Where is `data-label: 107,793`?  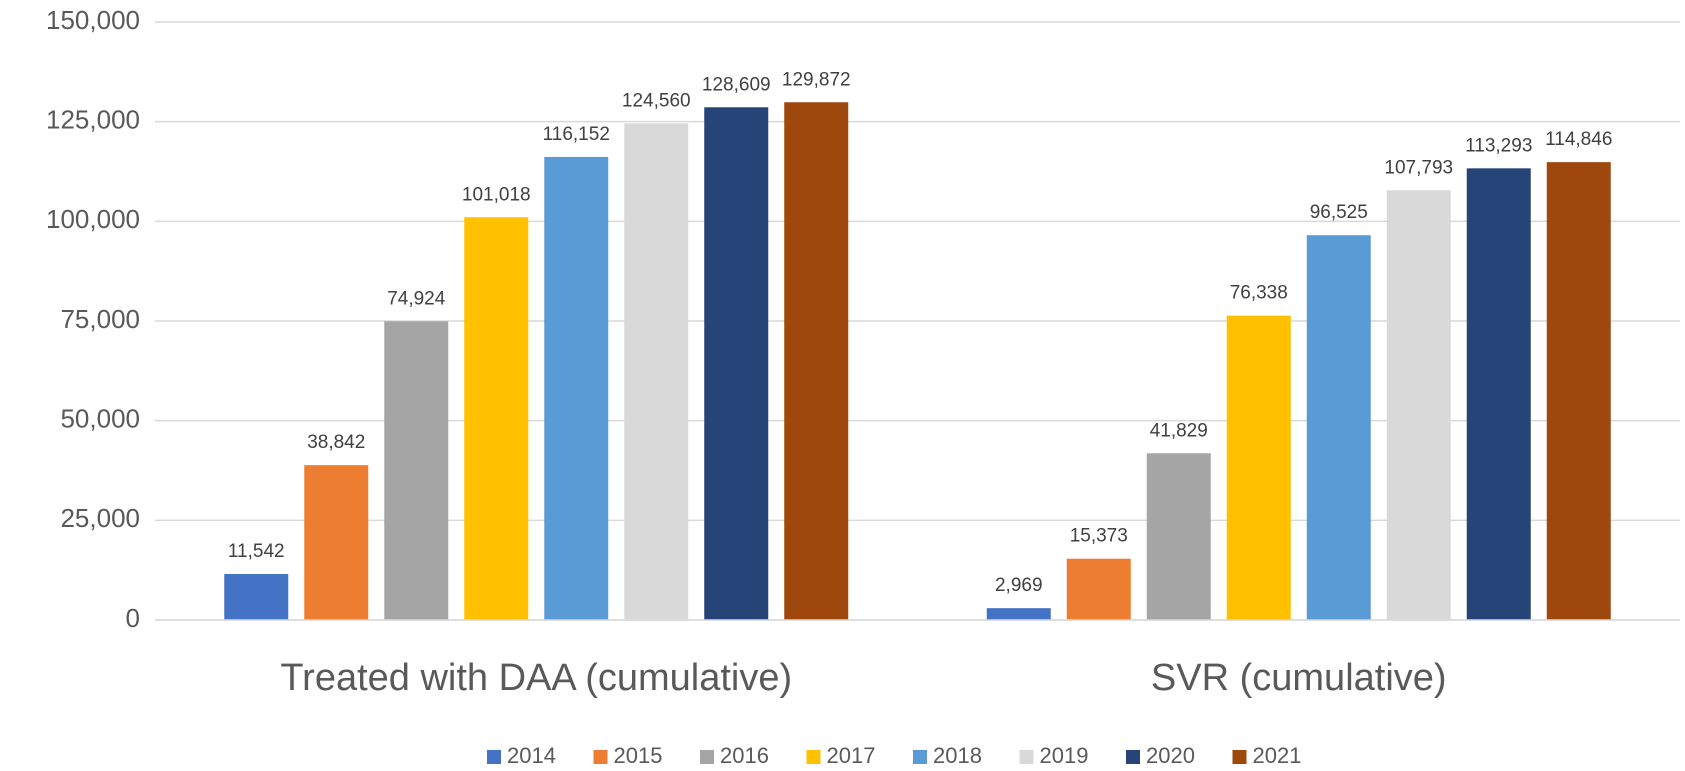
data-label: 107,793 is located at coordinates (1418, 167).